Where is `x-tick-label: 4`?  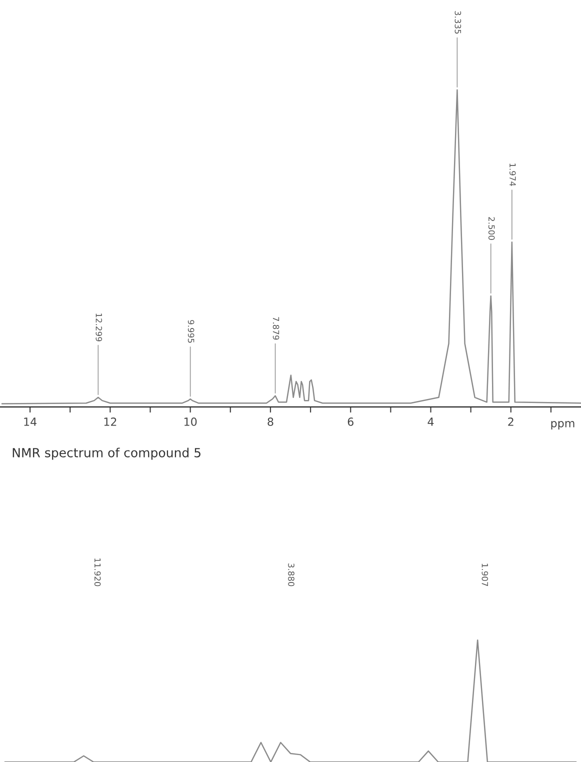 x-tick-label: 4 is located at coordinates (431, 422).